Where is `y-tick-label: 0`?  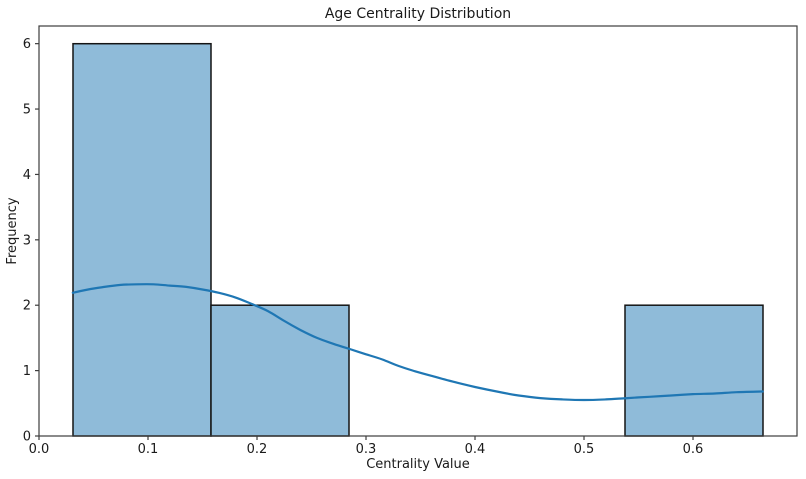
y-tick-label: 0 is located at coordinates (27, 437).